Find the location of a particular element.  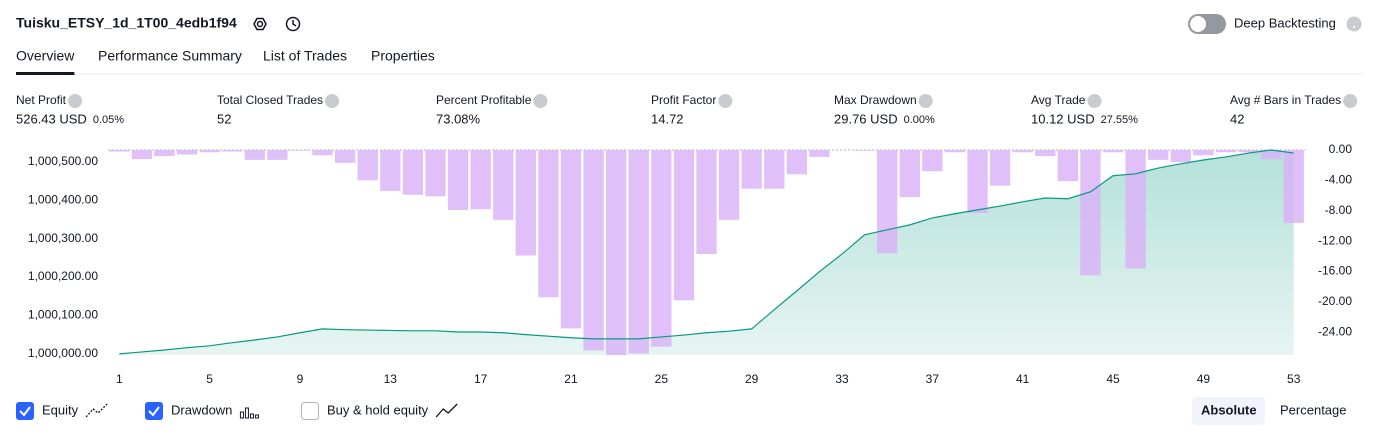

stat-label: Percent Profitable is located at coordinates (484, 100).